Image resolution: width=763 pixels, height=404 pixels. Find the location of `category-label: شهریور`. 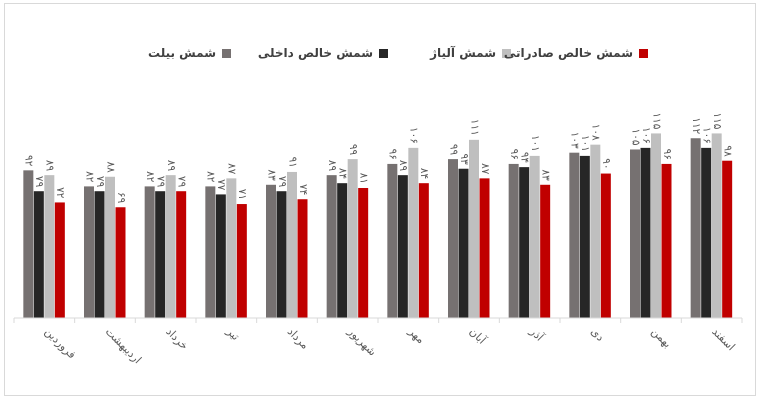

category-label: شهریور is located at coordinates (362, 341).